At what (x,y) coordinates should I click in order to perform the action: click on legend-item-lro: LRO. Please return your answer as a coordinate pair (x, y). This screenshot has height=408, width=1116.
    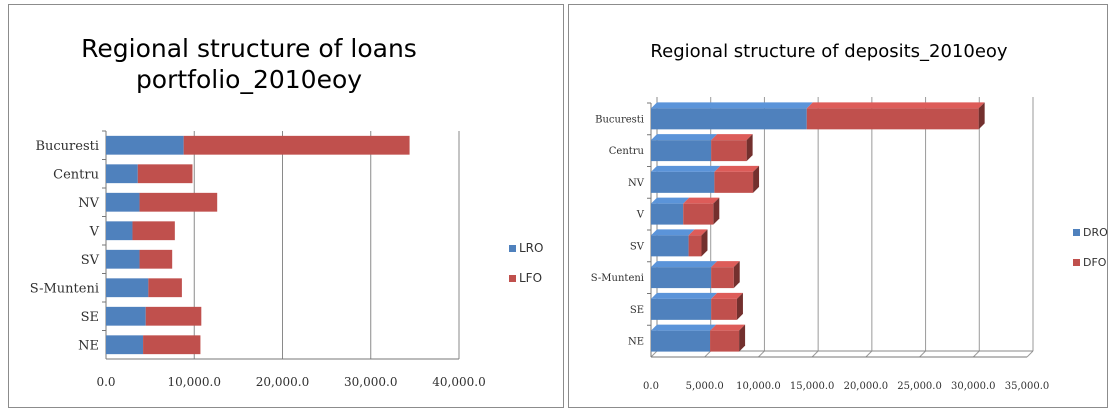
    Looking at the image, I should click on (526, 248).